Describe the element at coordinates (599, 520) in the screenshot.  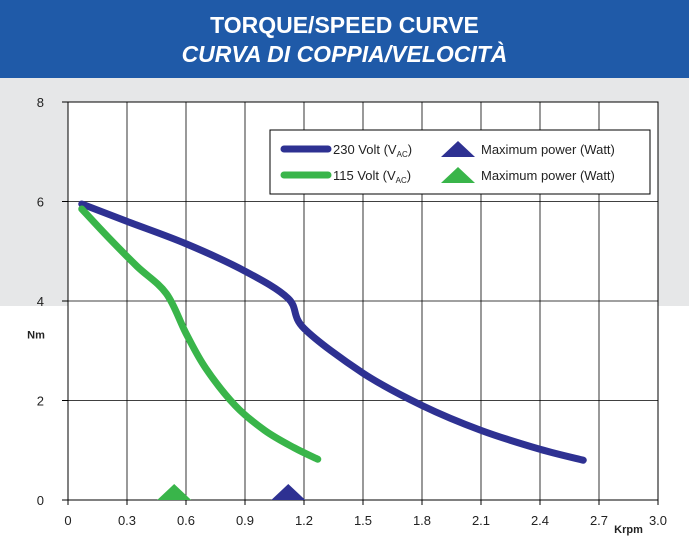
I see `x-tick-label: 2.7` at that location.